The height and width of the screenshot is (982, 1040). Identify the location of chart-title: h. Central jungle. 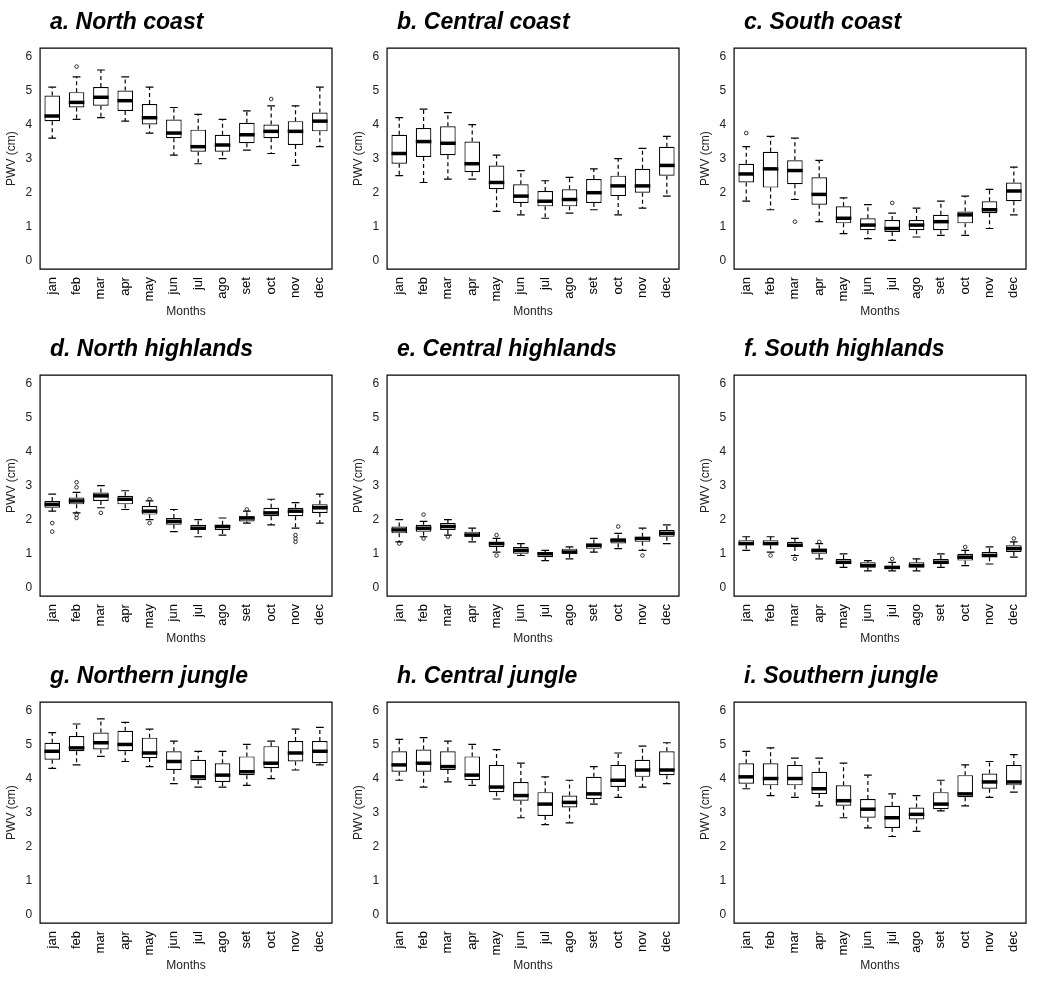
(488, 675).